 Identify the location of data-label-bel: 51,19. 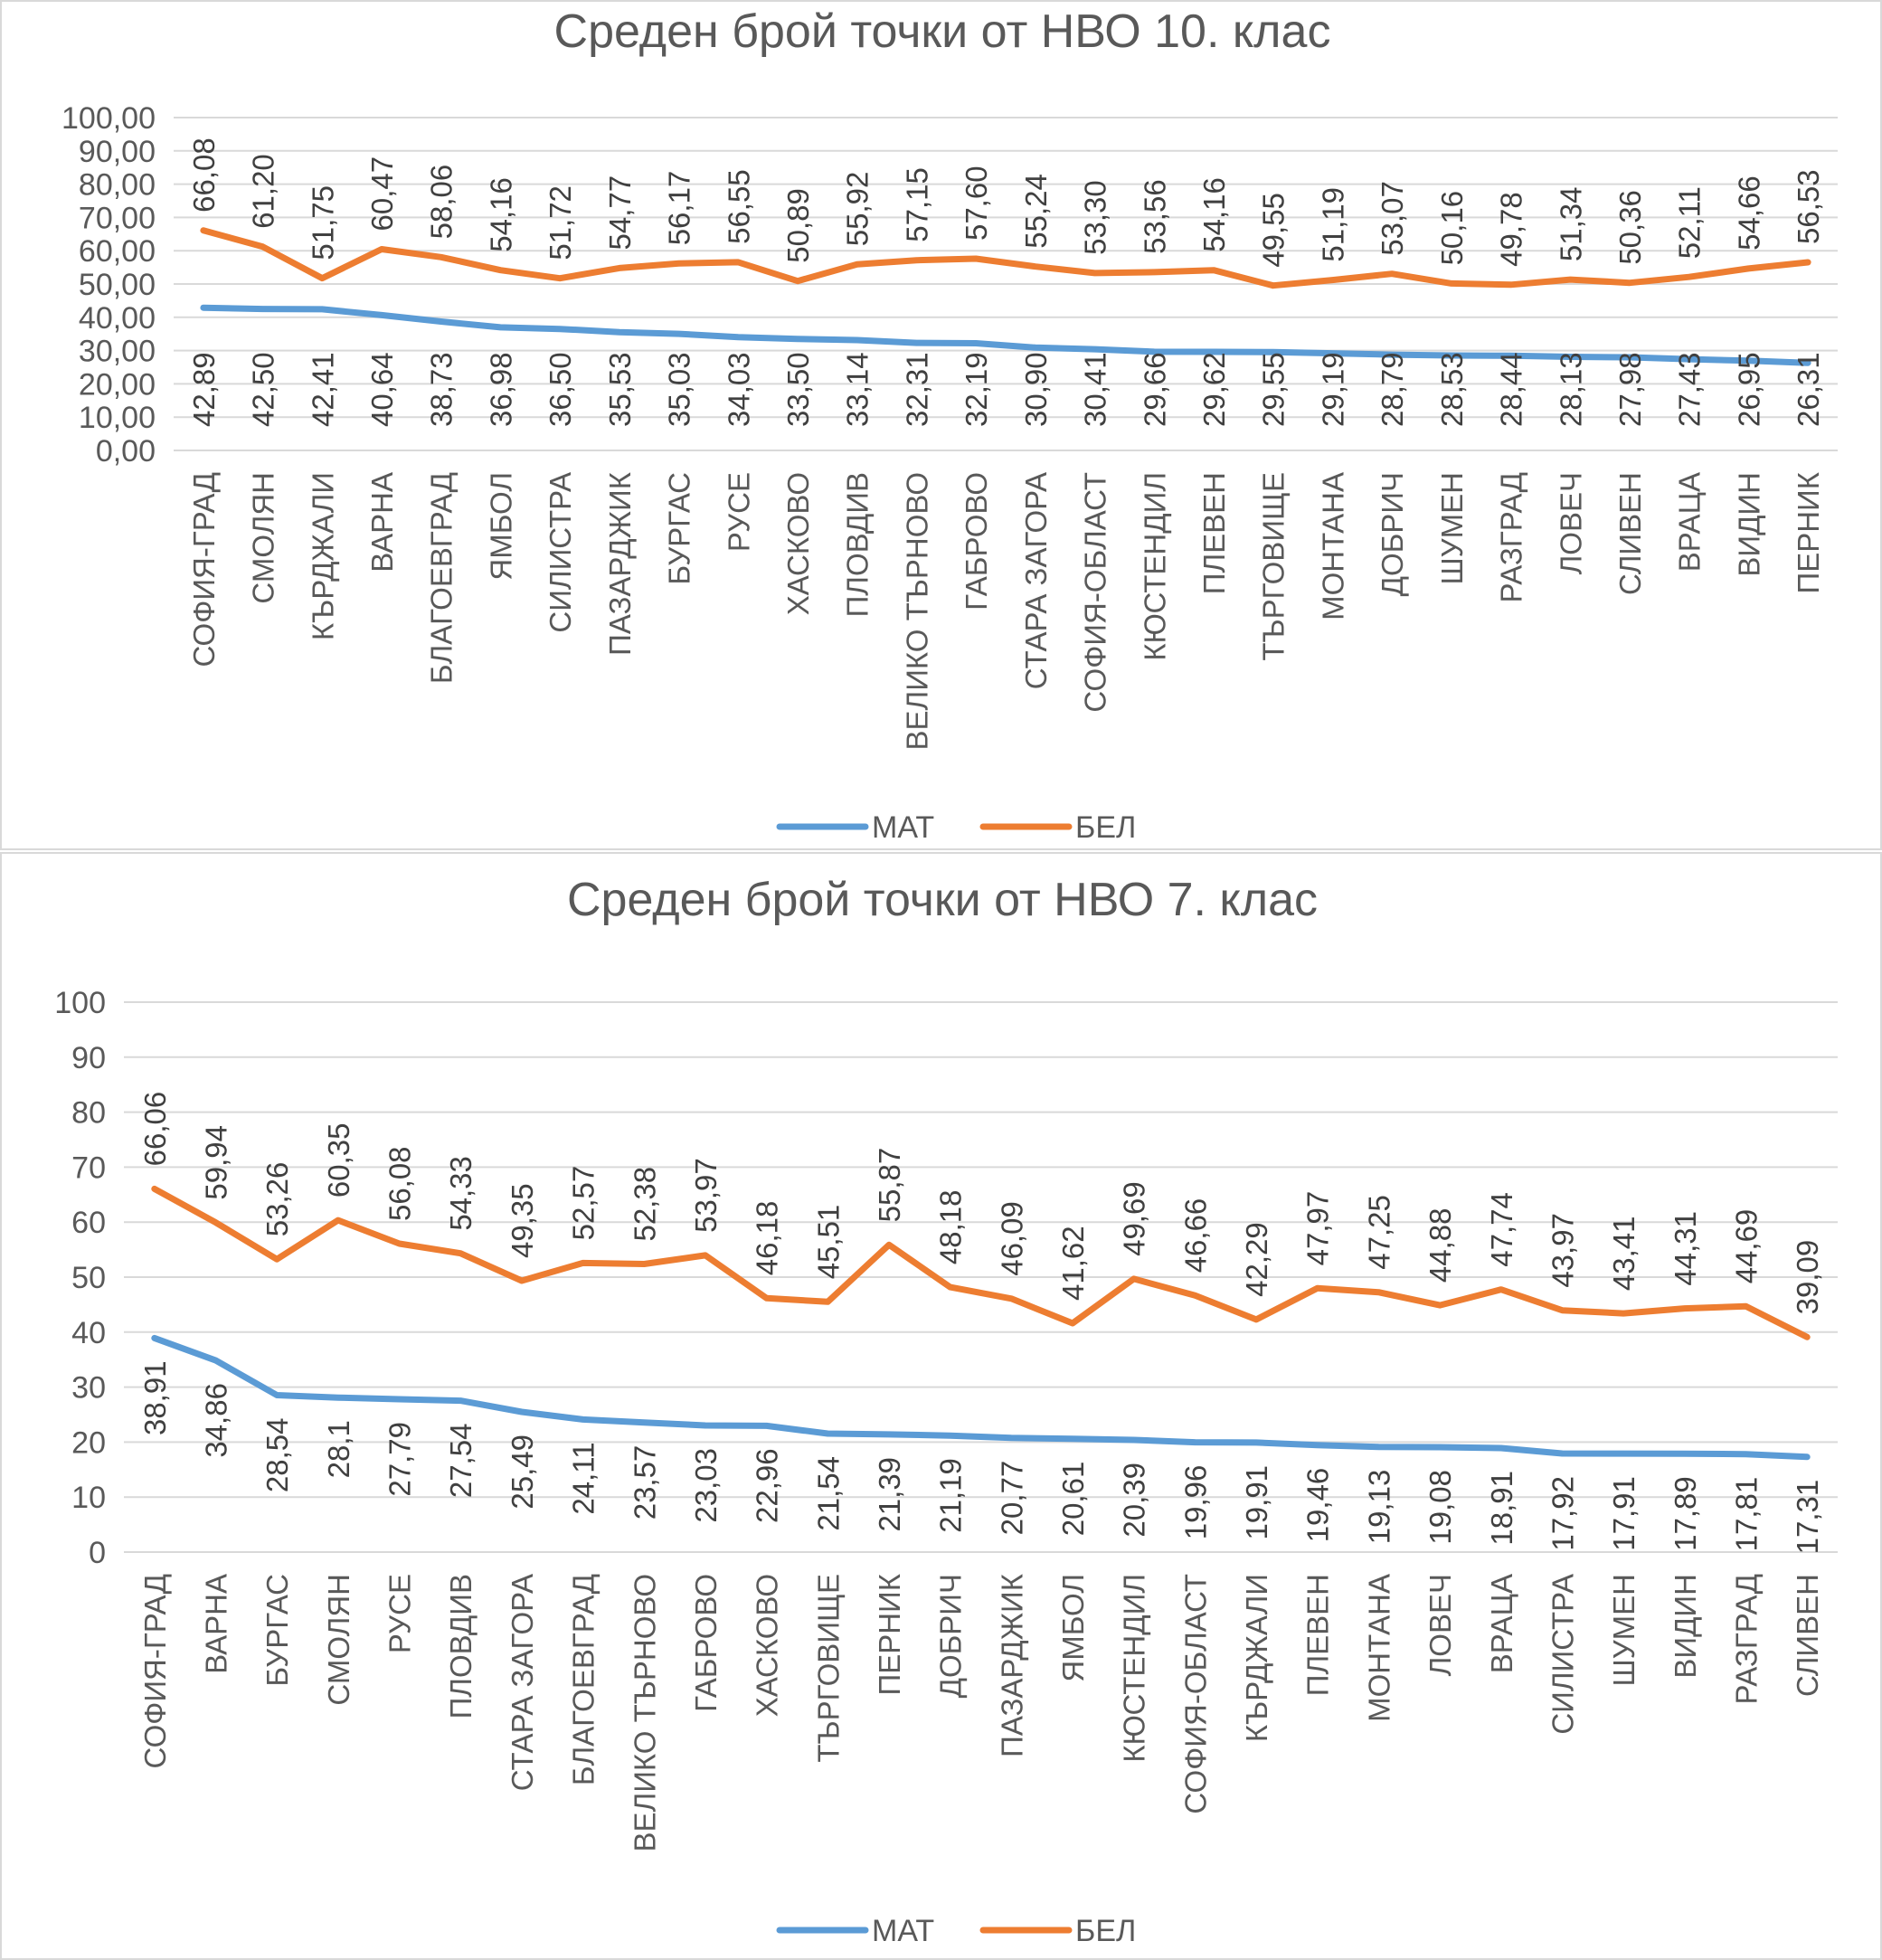
(1332, 225).